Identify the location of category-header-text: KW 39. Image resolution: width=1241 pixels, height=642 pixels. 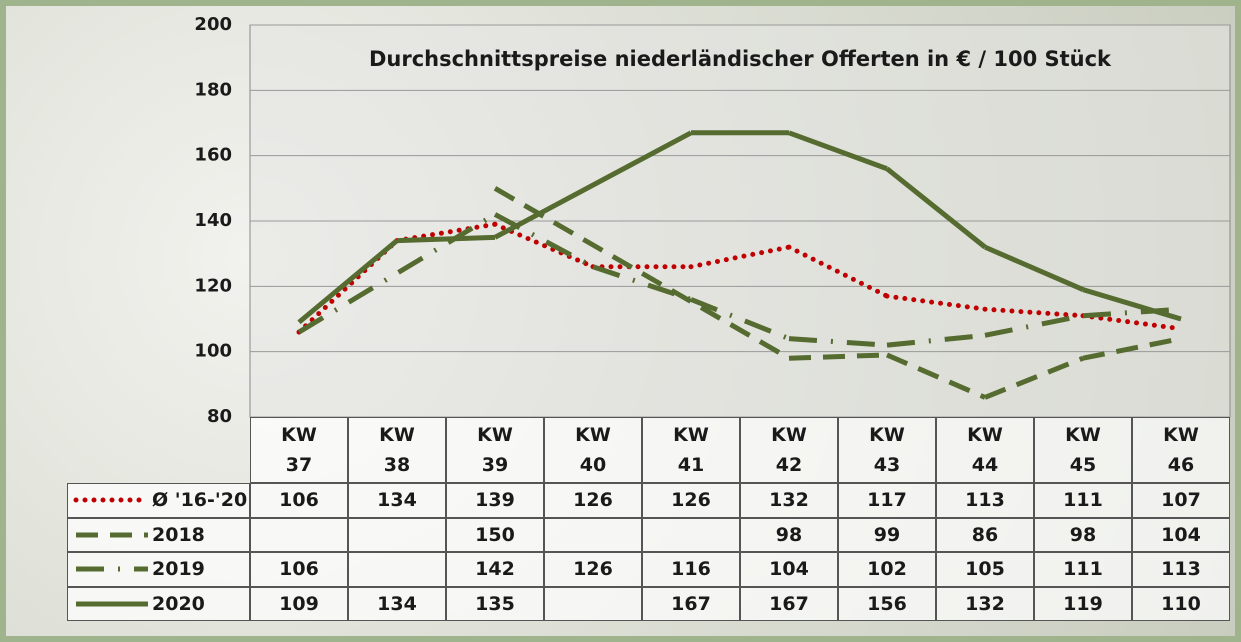
(495, 450).